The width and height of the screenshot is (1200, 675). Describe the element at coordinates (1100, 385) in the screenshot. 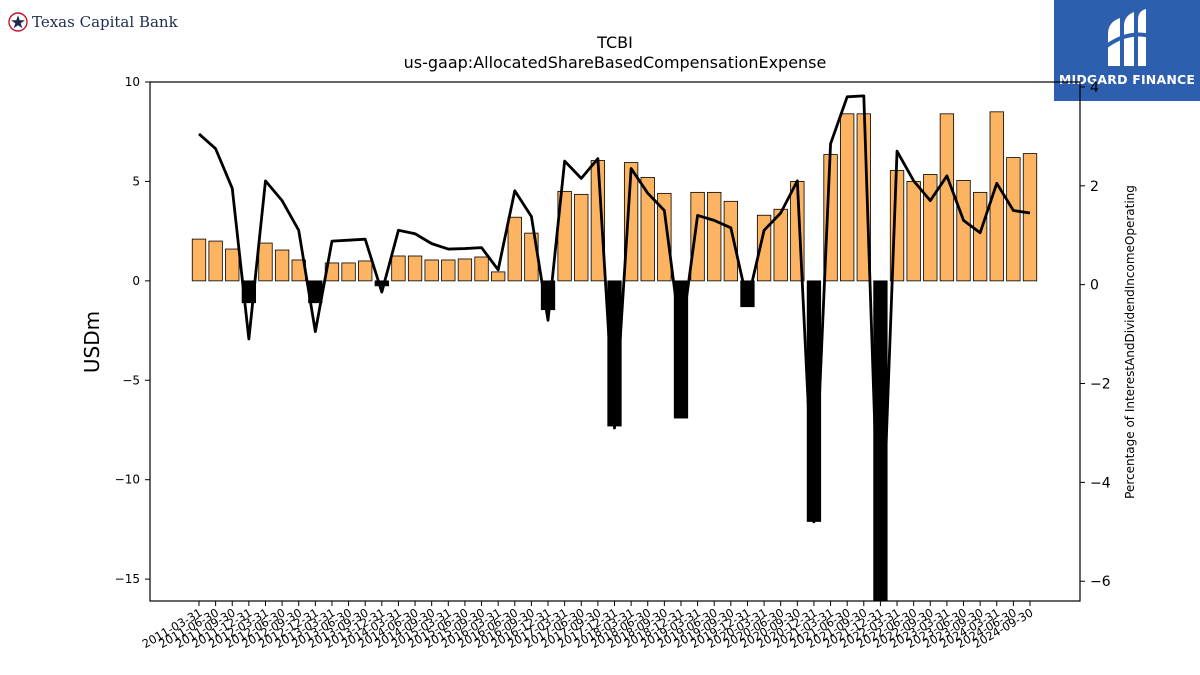

I see `y2-tick-label: −2` at that location.